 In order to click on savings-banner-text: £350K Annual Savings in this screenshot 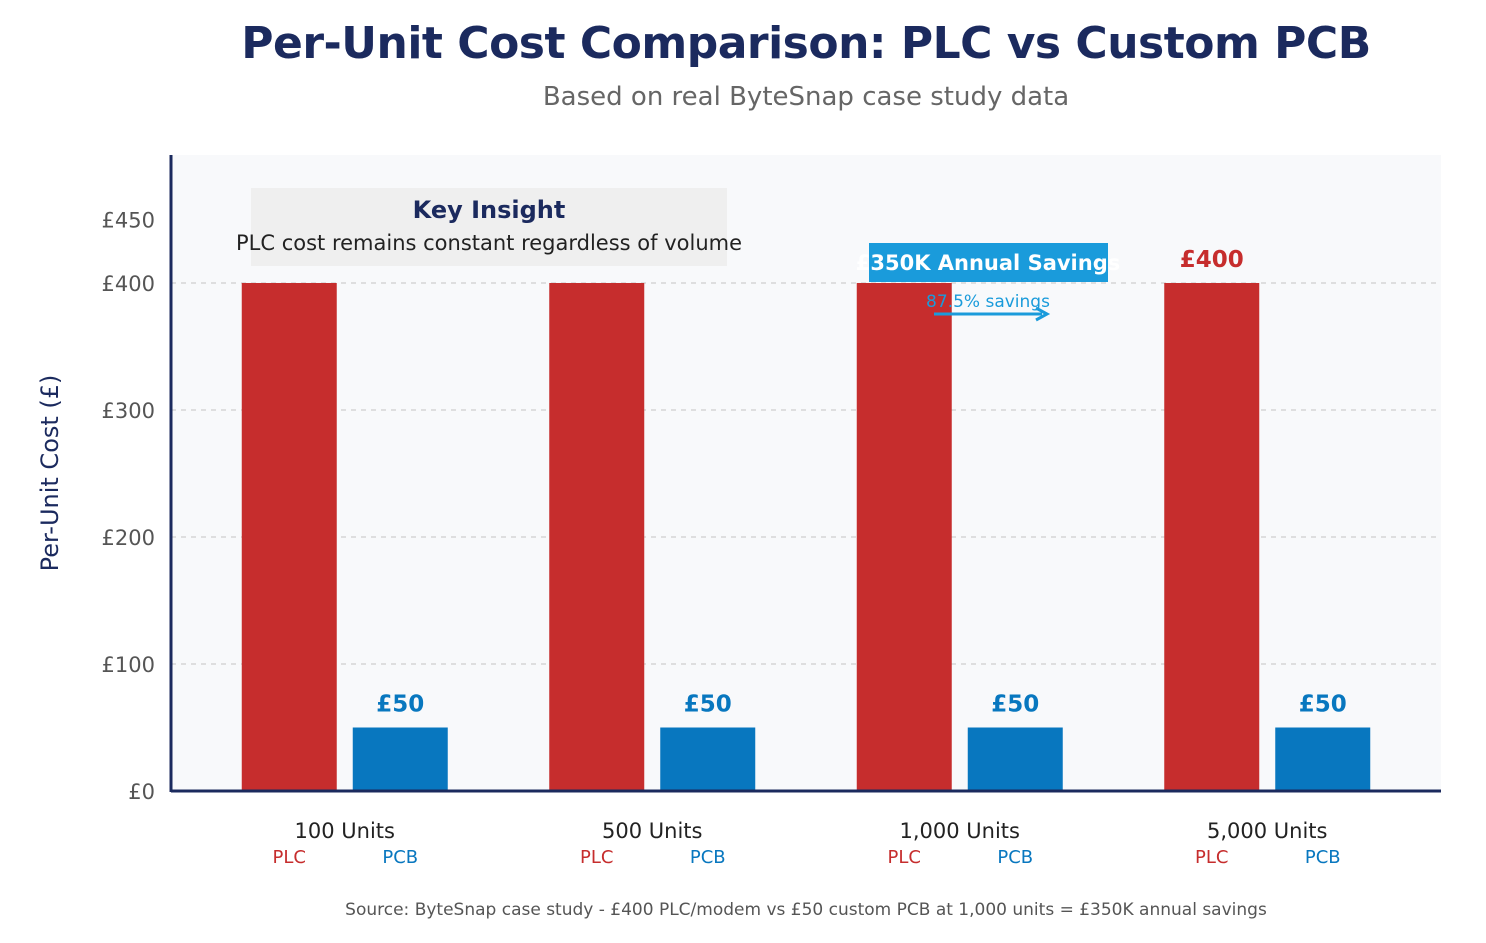, I will do `click(988, 263)`.